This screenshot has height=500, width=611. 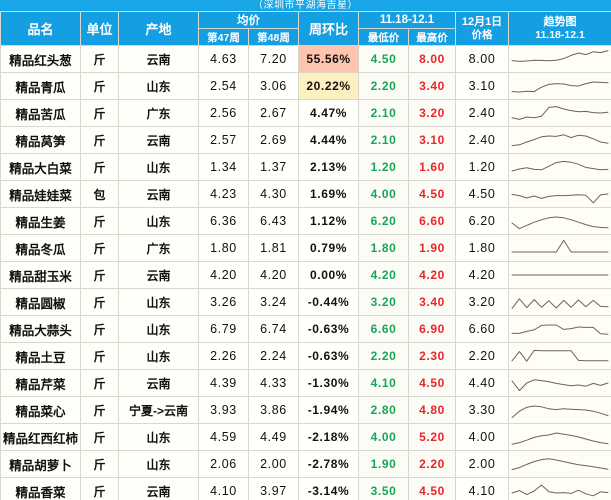 I want to click on cell-week48-price: 4.49, so click(x=273, y=437).